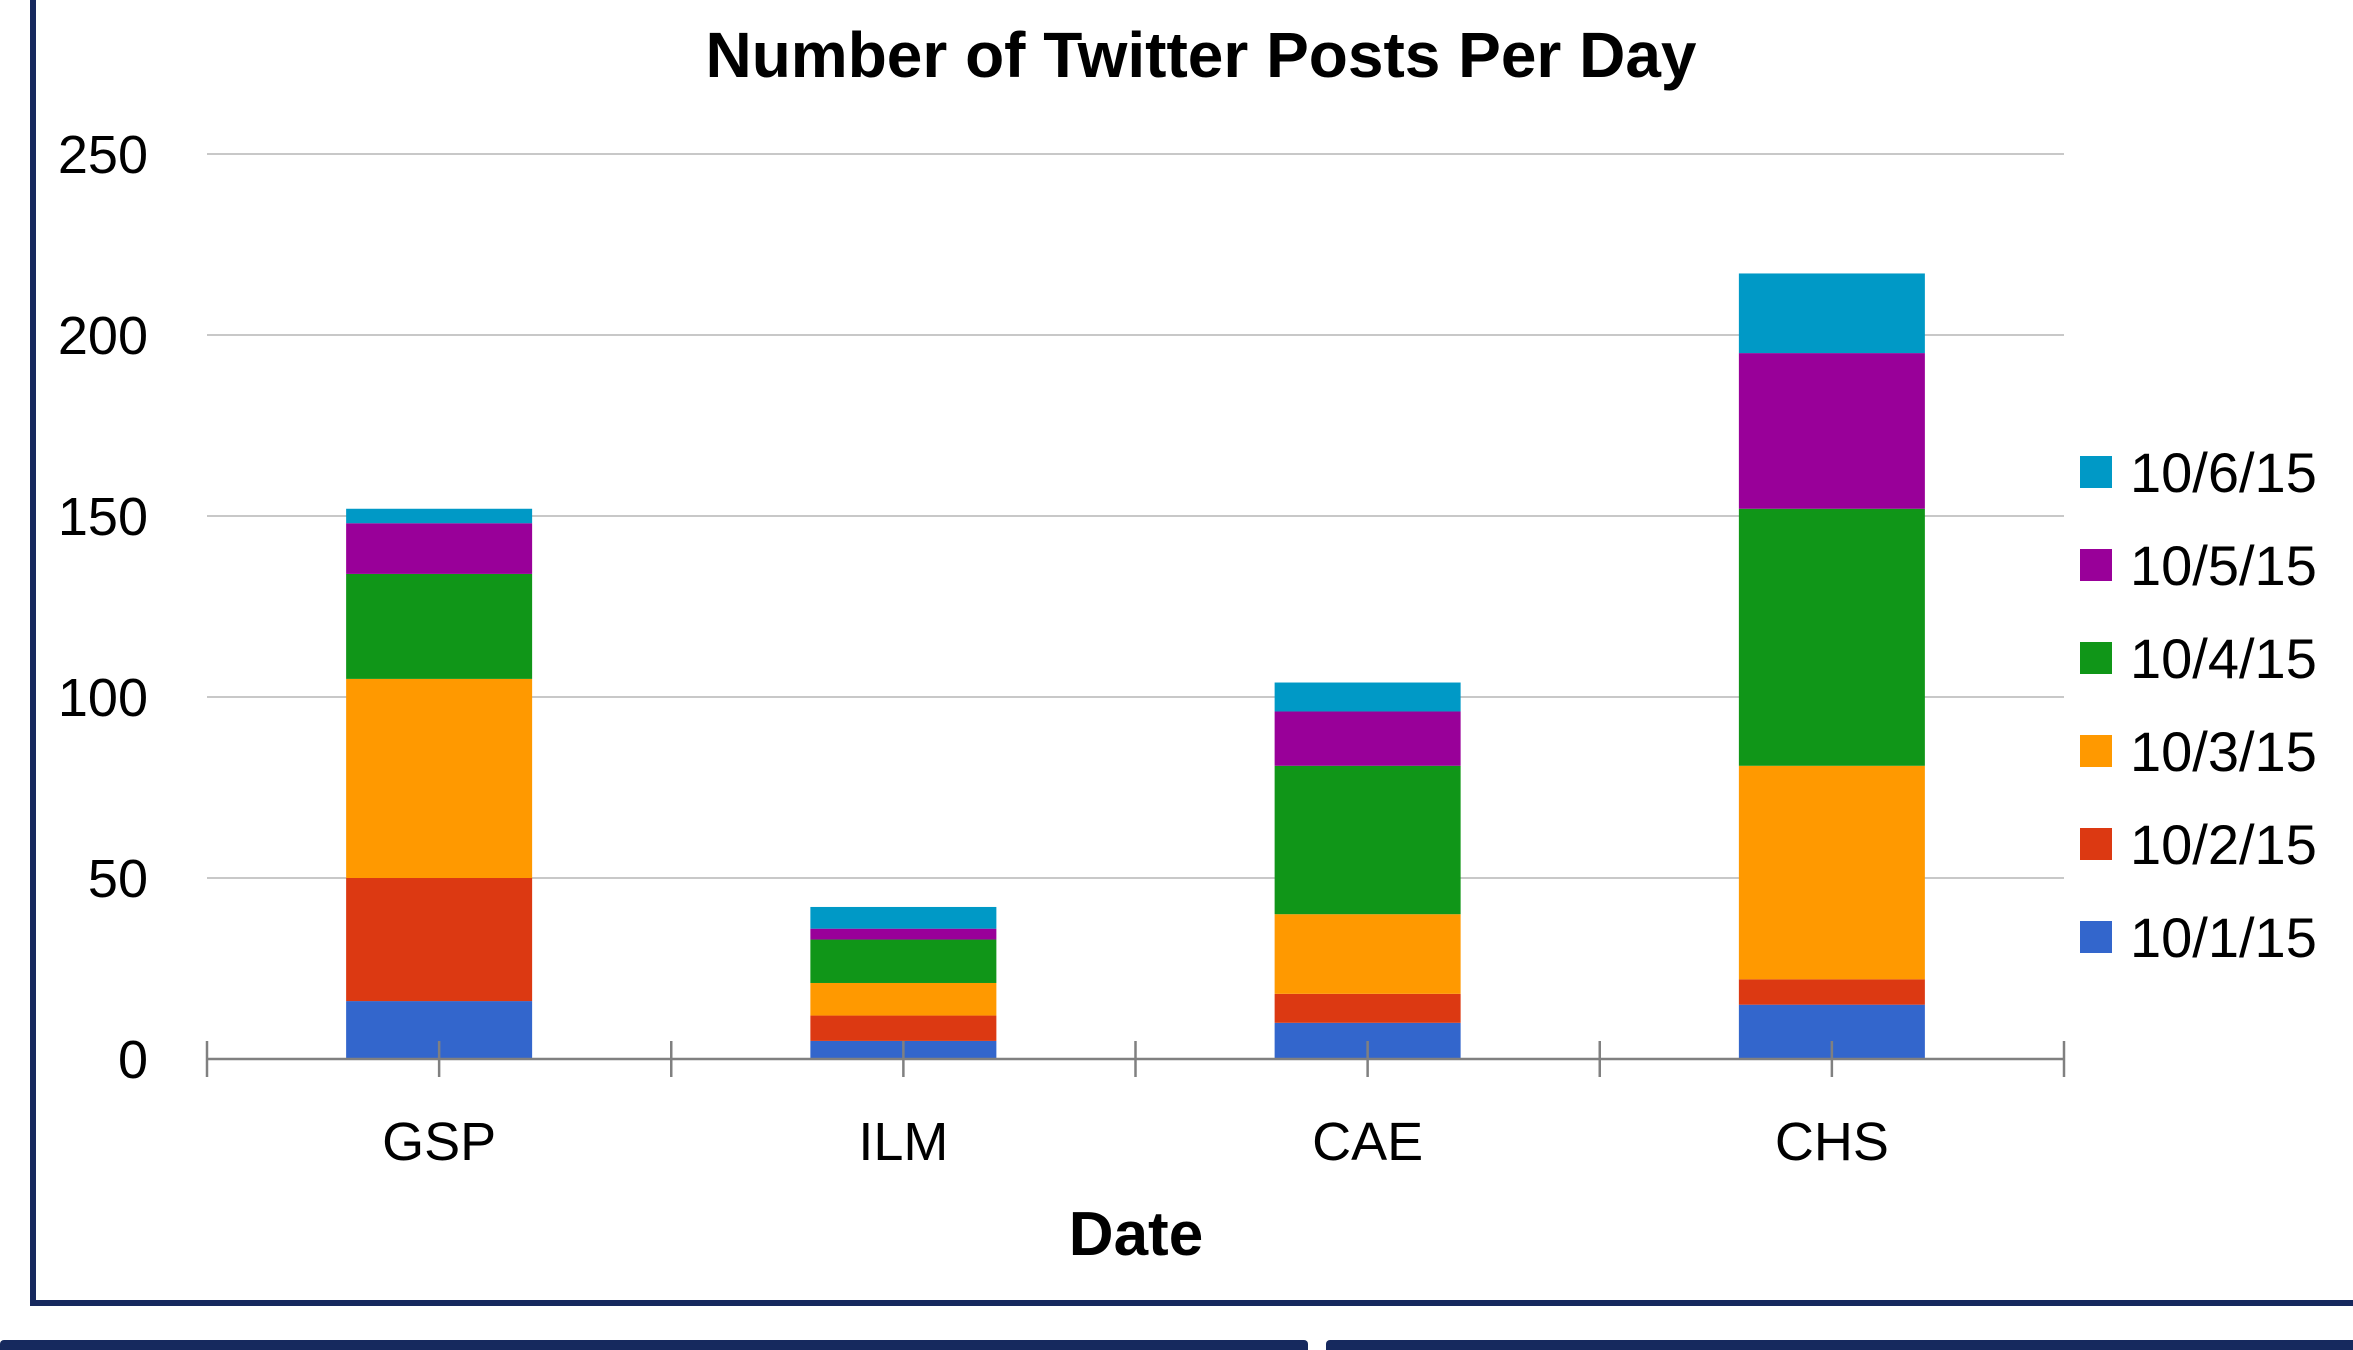 This screenshot has width=2353, height=1350. I want to click on x-tick-label: ILM, so click(903, 1142).